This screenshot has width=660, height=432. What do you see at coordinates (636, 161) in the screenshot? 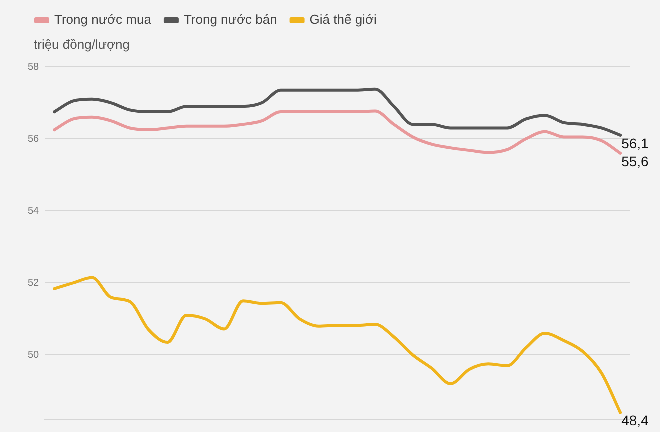
I see `data-label: 55,6` at bounding box center [636, 161].